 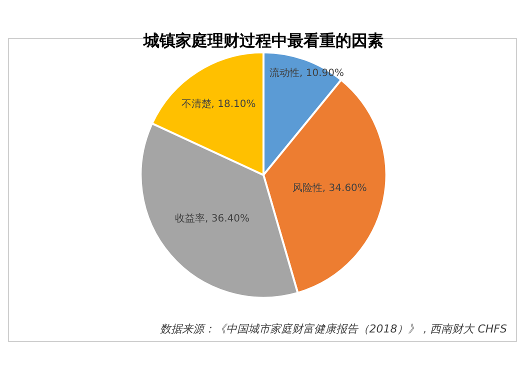 I want to click on slice-label: 收益率, 36.40%, so click(x=212, y=218).